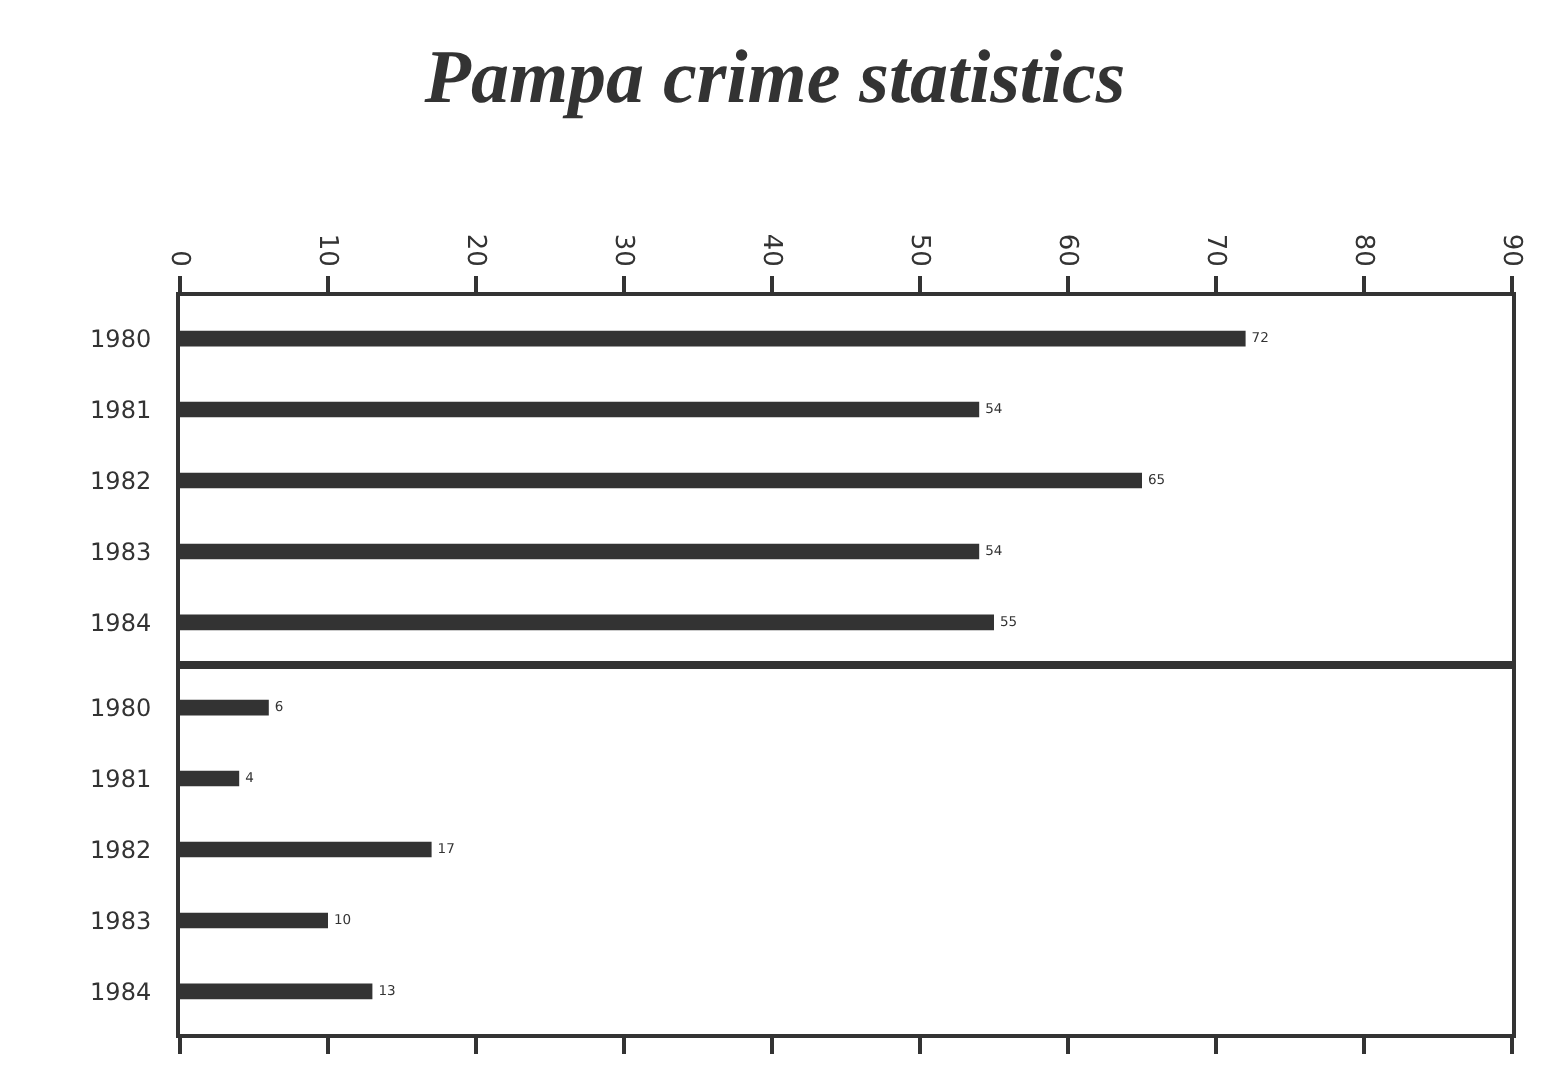  What do you see at coordinates (1510, 250) in the screenshot?
I see `x-tick-label: 90` at bounding box center [1510, 250].